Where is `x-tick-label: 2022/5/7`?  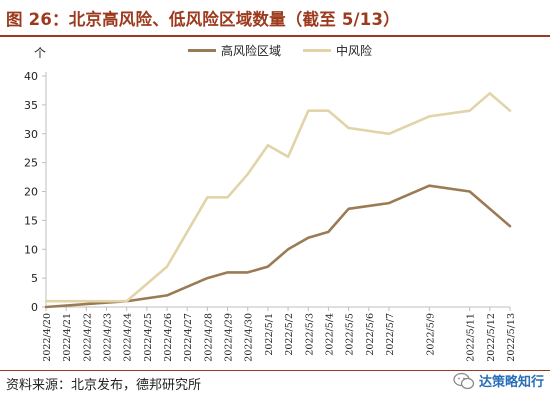
x-tick-label: 2022/5/7 is located at coordinates (390, 334).